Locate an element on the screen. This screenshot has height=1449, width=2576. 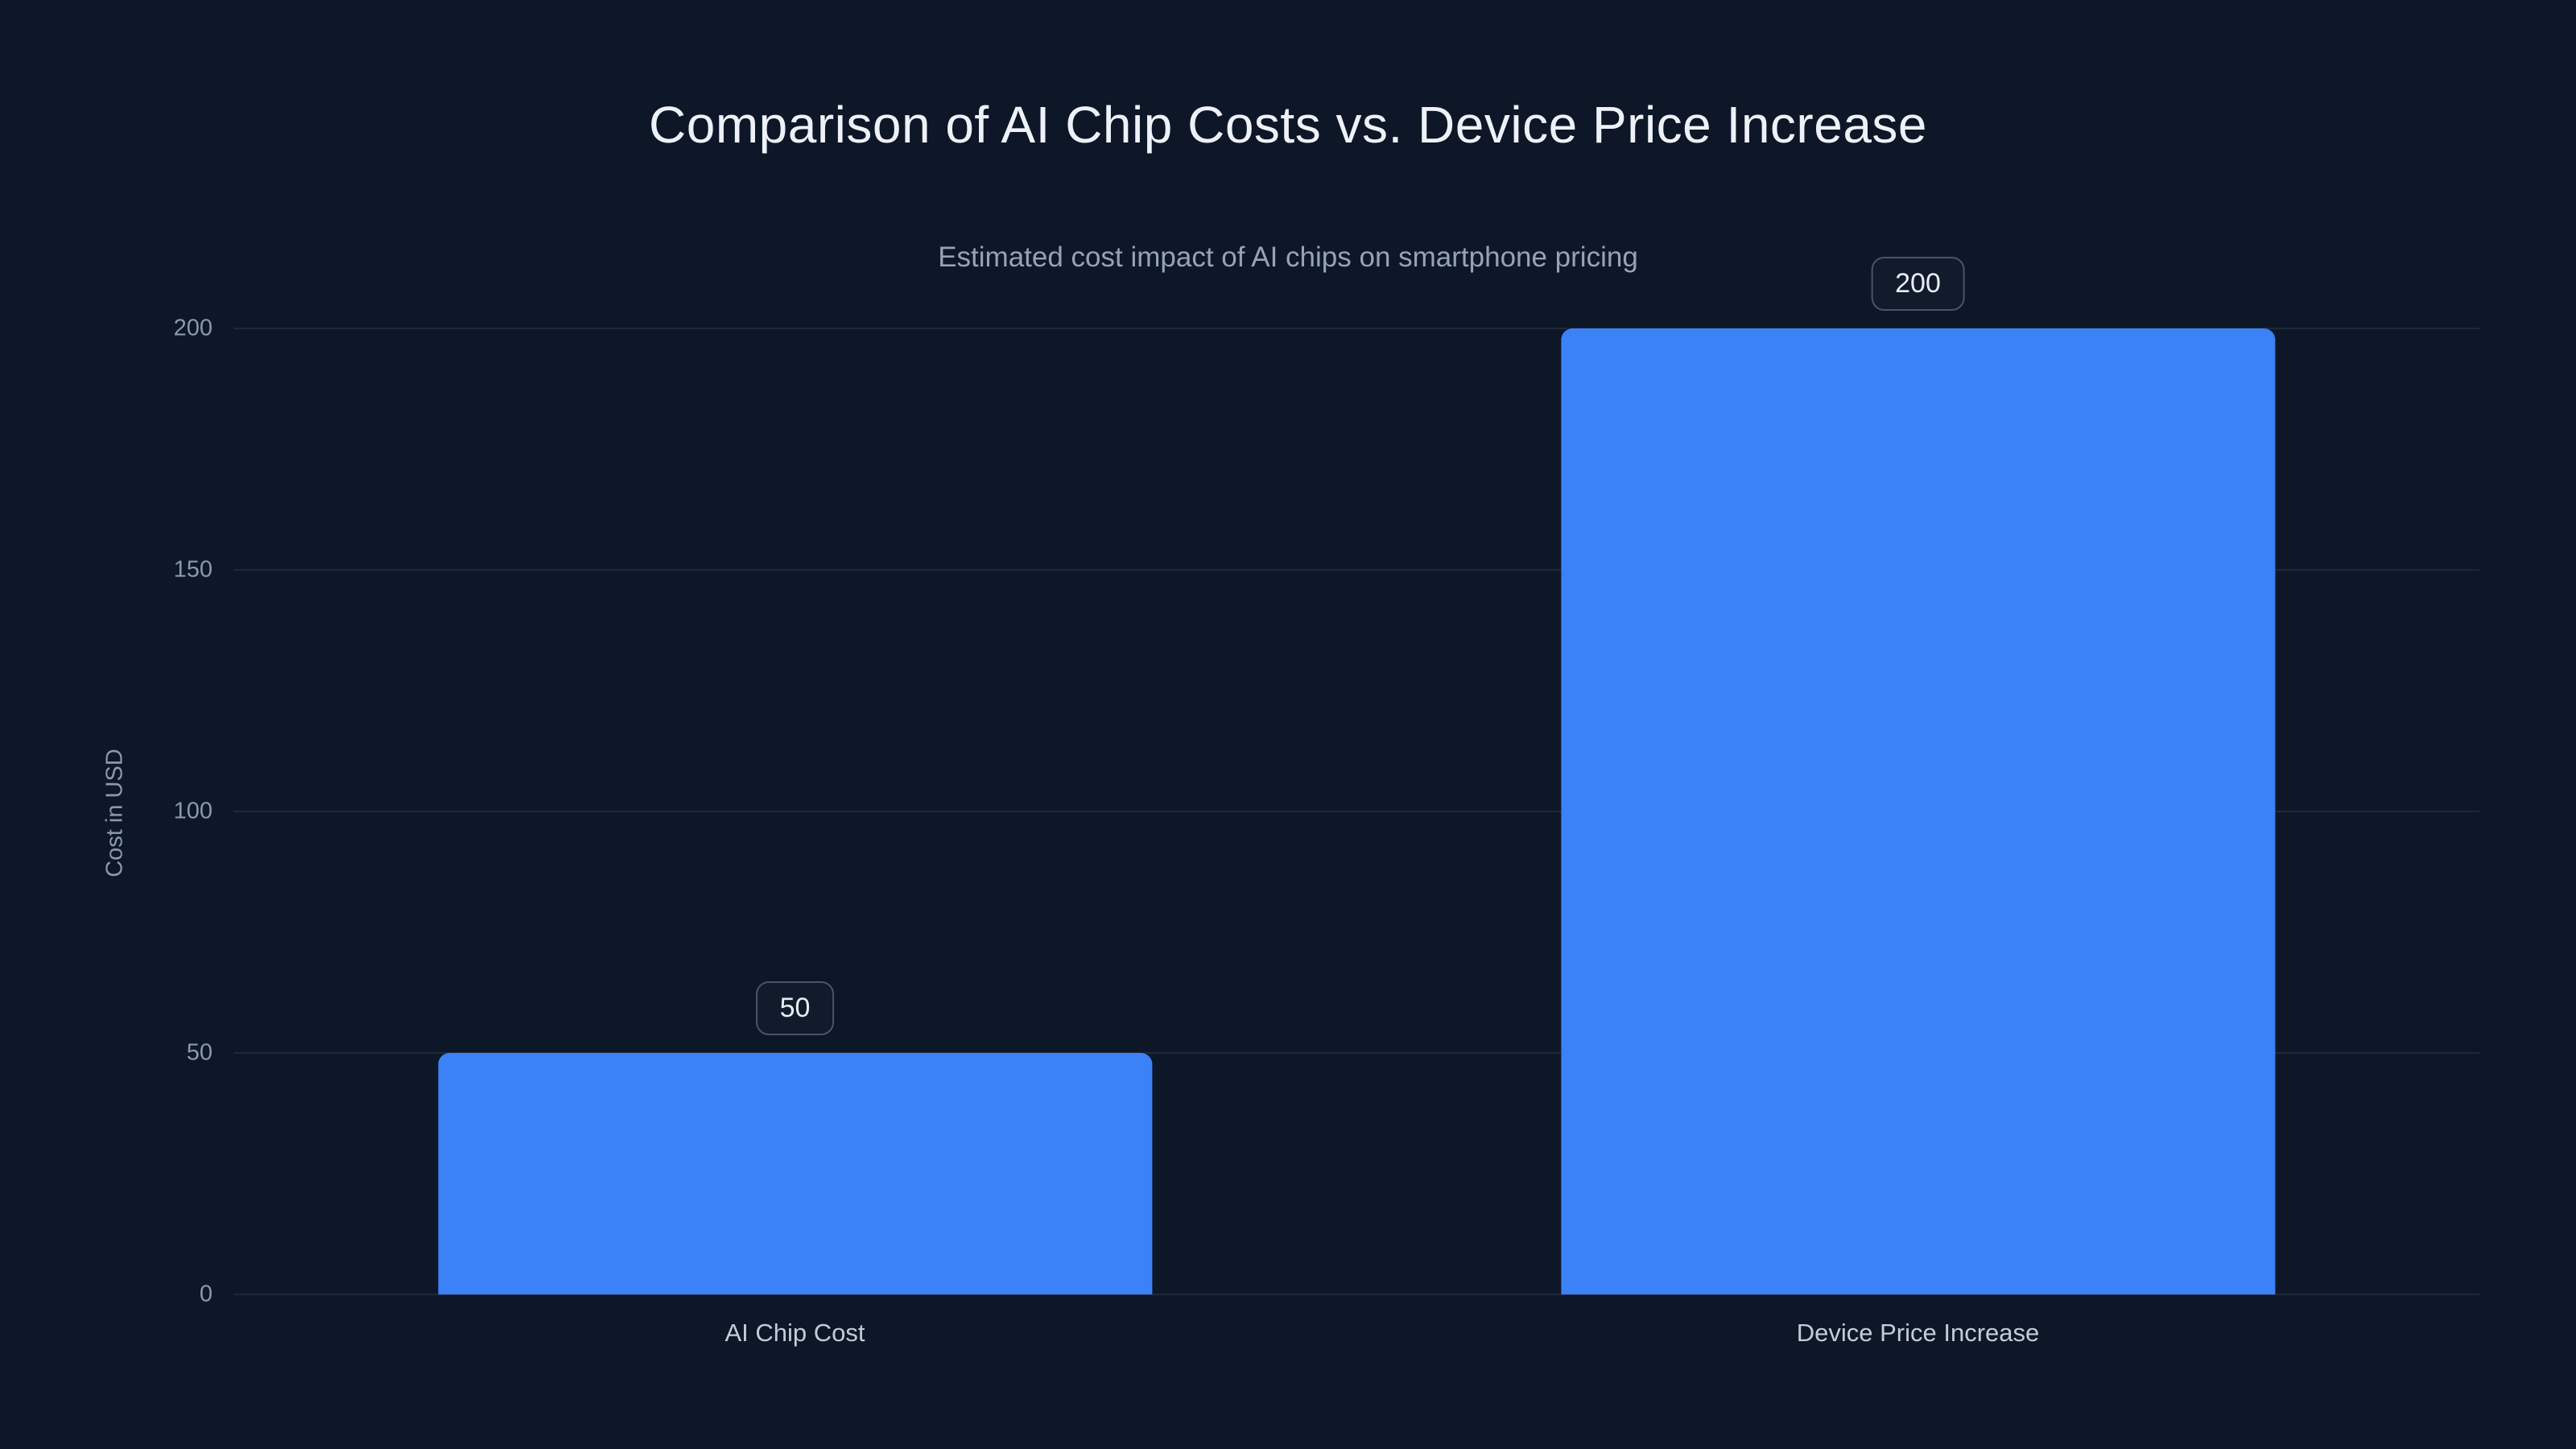
x-category-label: AI Chip Cost is located at coordinates (794, 1333).